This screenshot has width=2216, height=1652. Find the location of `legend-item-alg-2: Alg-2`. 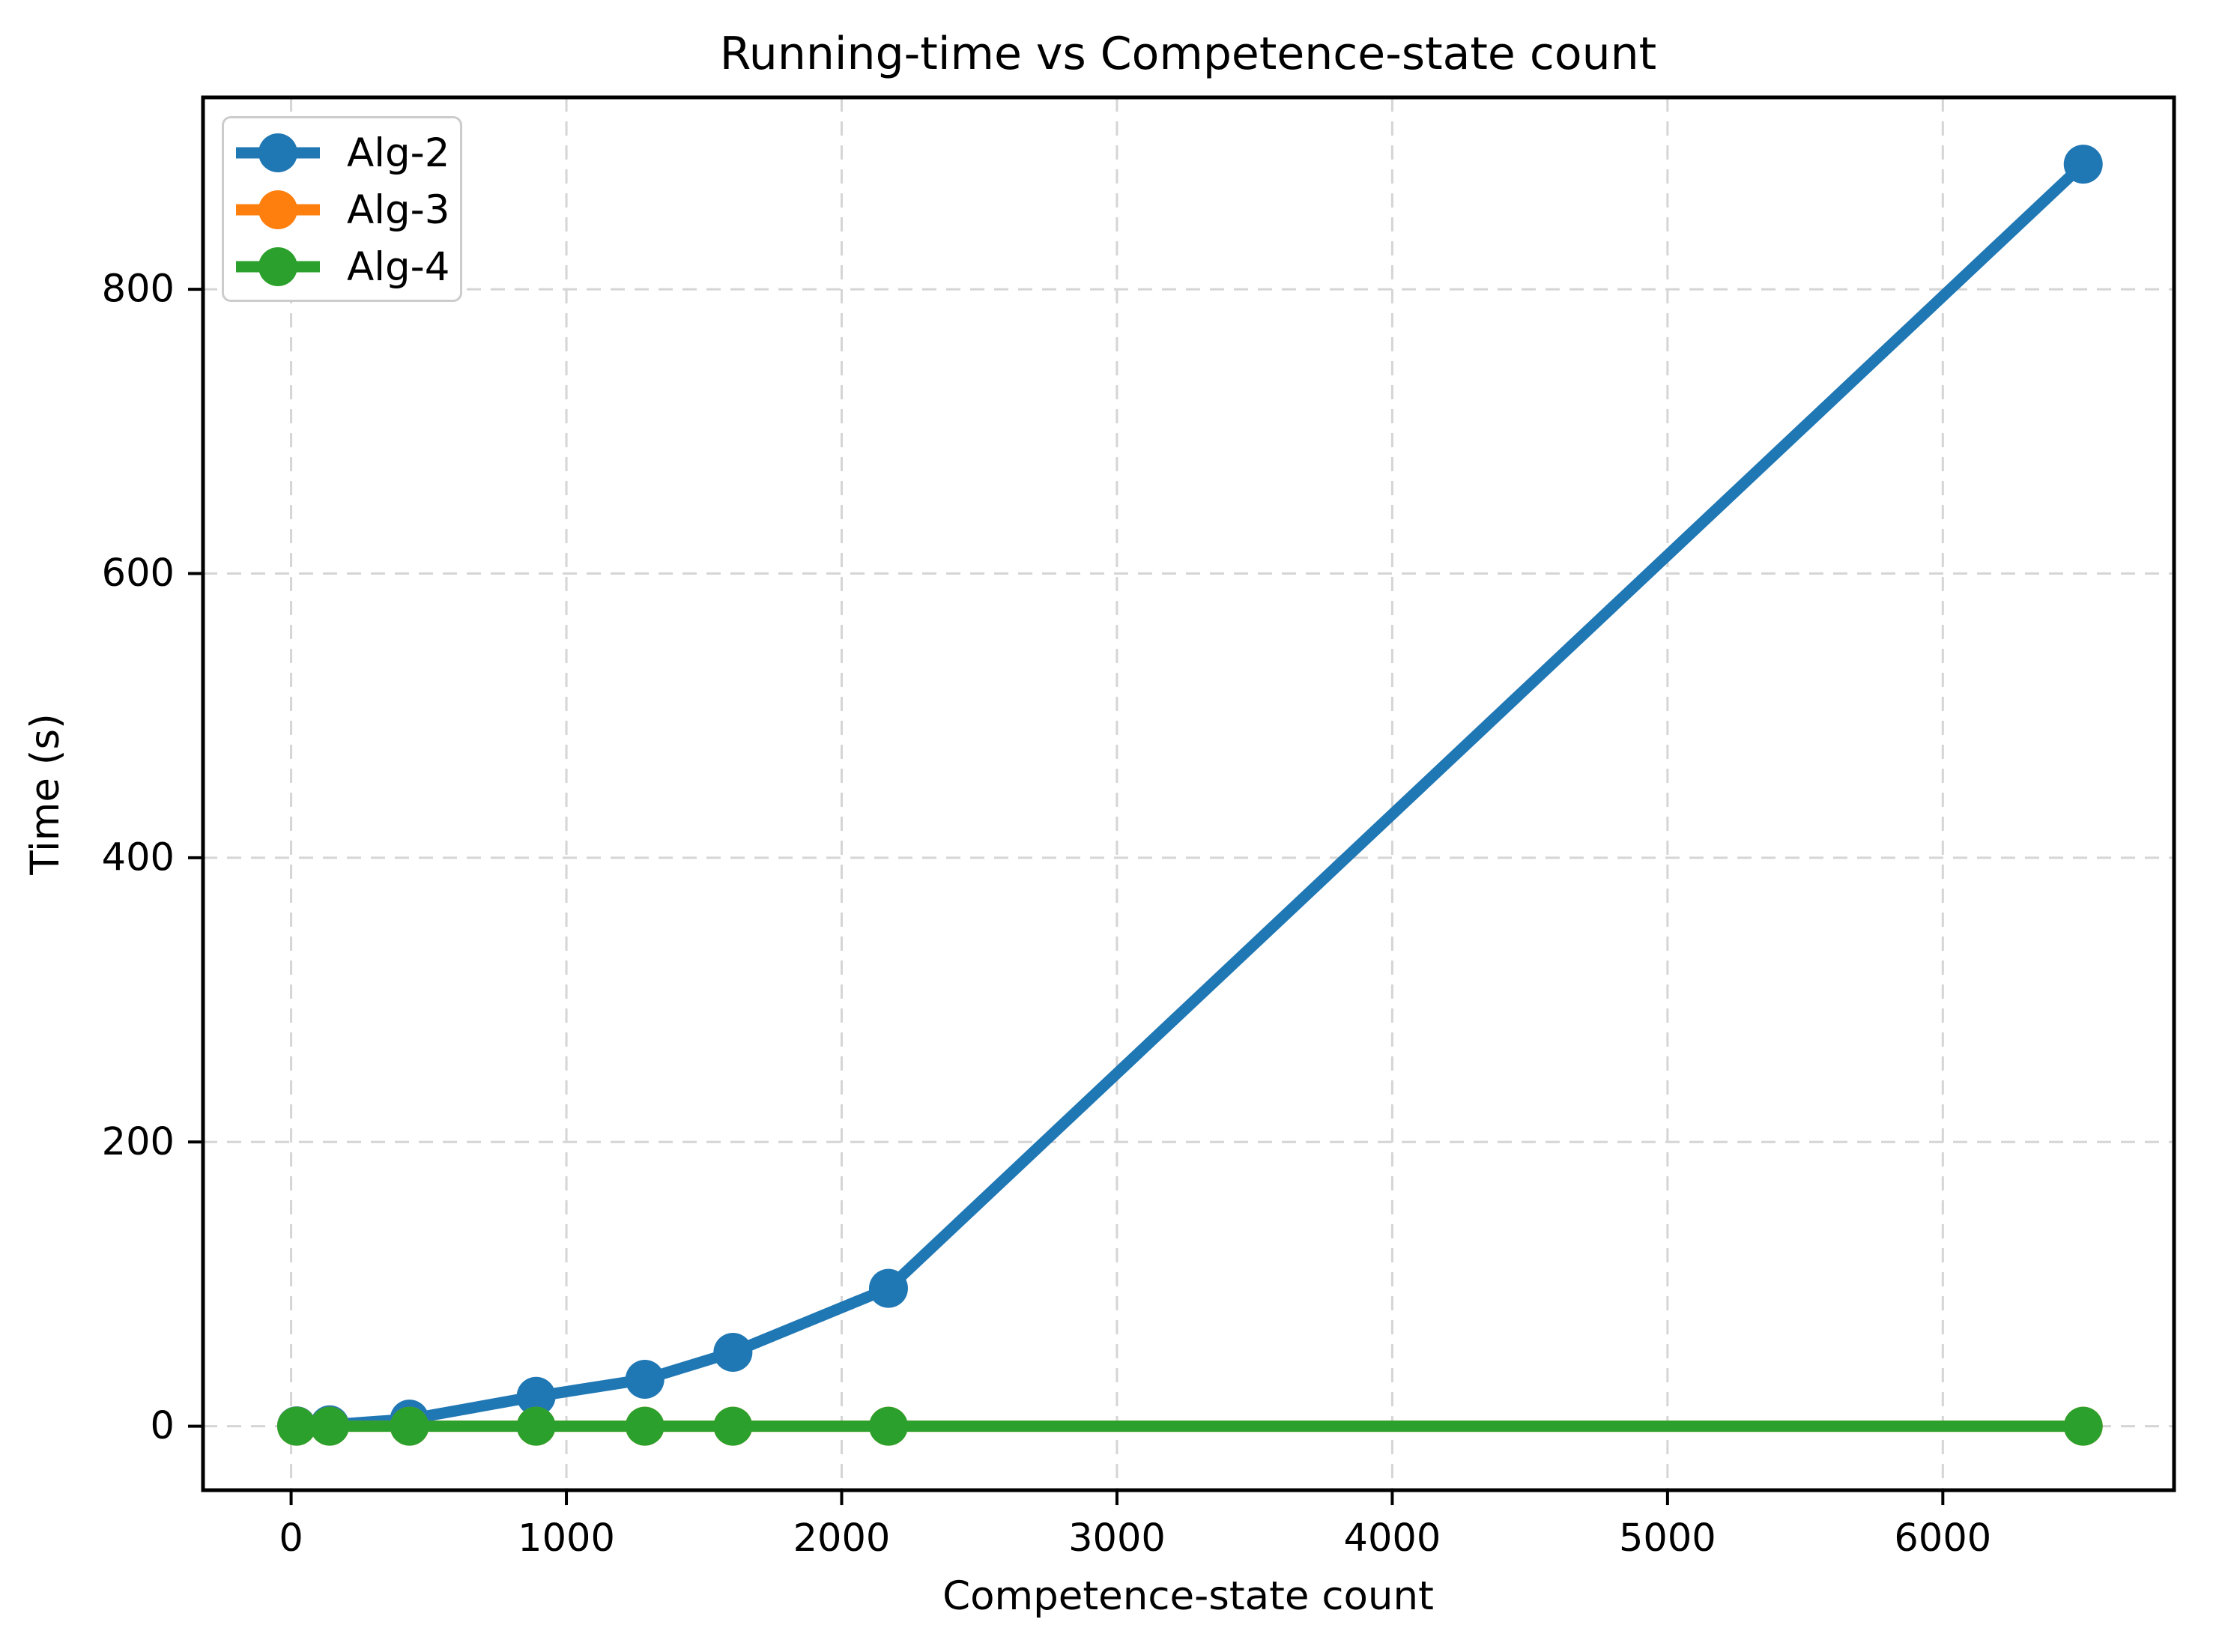

legend-item-alg-2: Alg-2 is located at coordinates (342, 152).